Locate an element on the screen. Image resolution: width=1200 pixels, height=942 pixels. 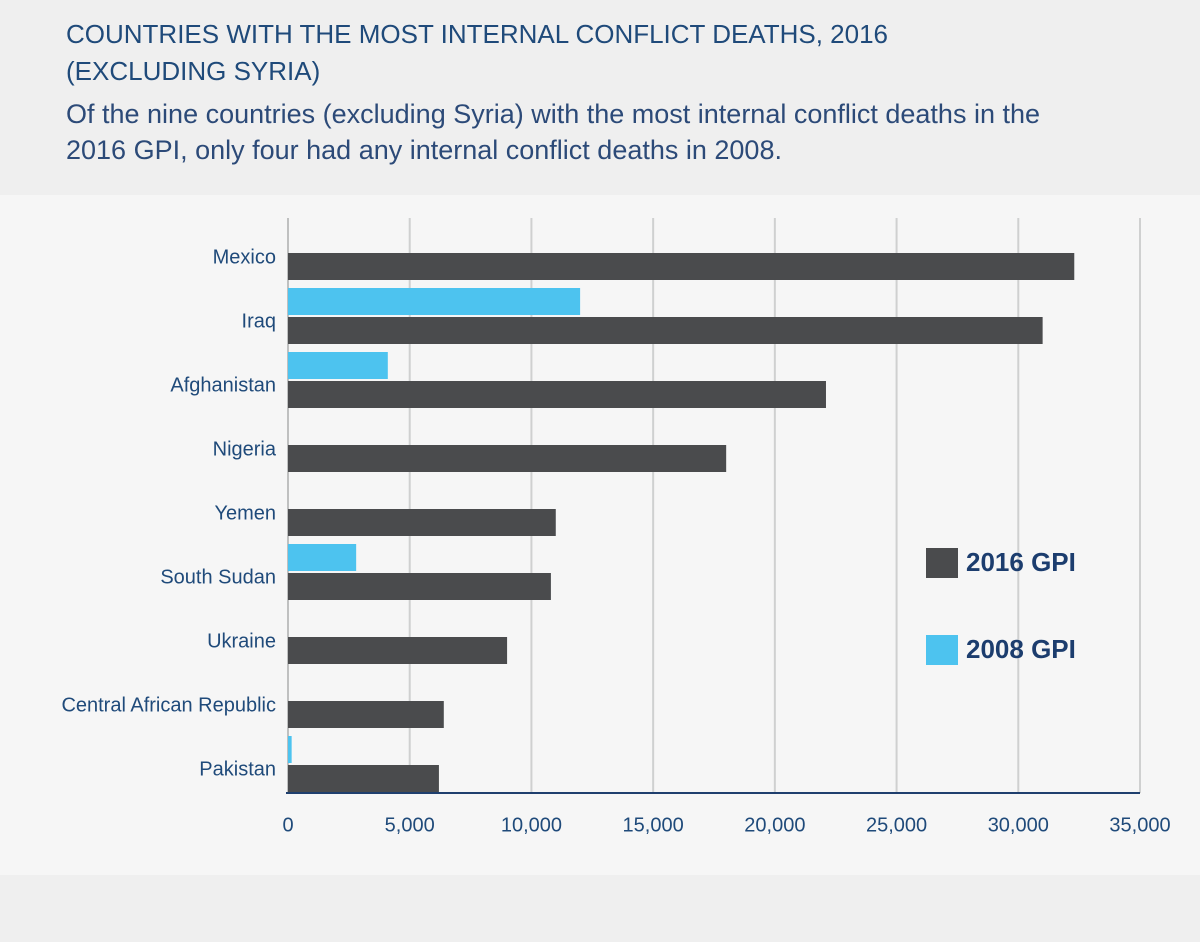
y-tick-label: Afghanistan is located at coordinates (223, 385).